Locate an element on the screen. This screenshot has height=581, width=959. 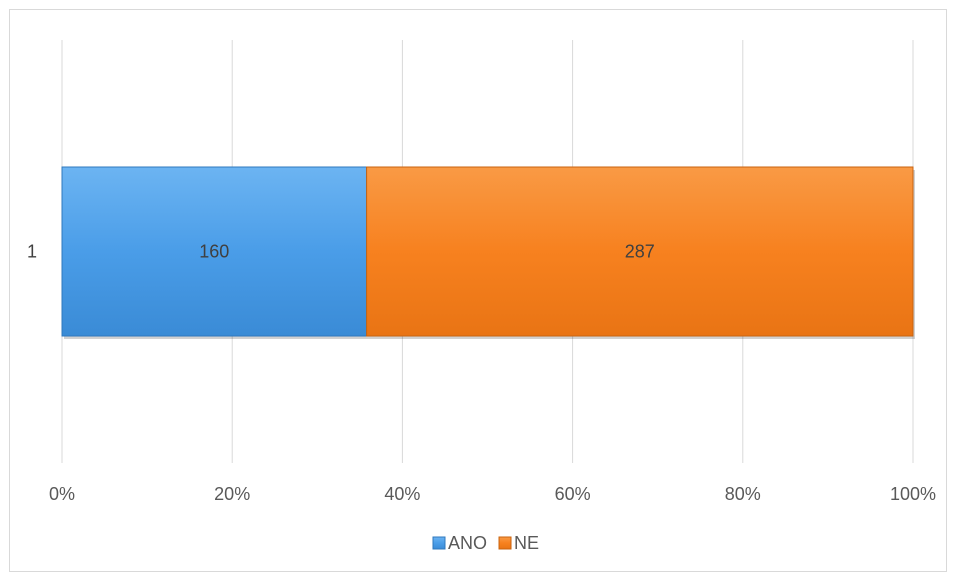
legend-swatch-ano is located at coordinates (439, 543).